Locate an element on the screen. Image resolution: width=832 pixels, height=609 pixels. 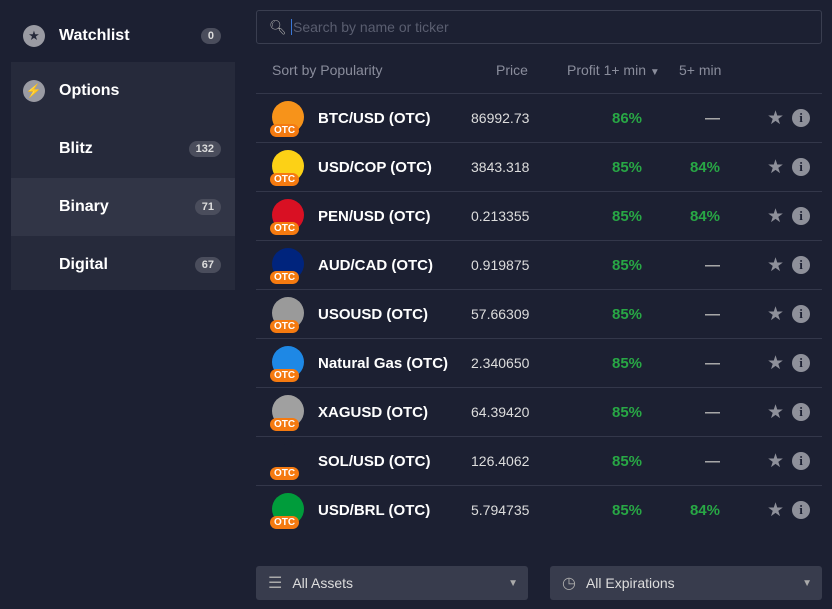
search-box: 🔍︎ is located at coordinates (539, 27).